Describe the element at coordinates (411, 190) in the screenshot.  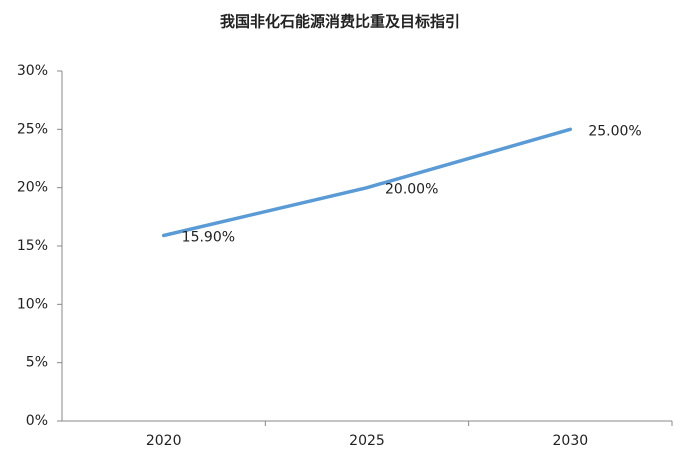
I see `data-label: 20.00%` at that location.